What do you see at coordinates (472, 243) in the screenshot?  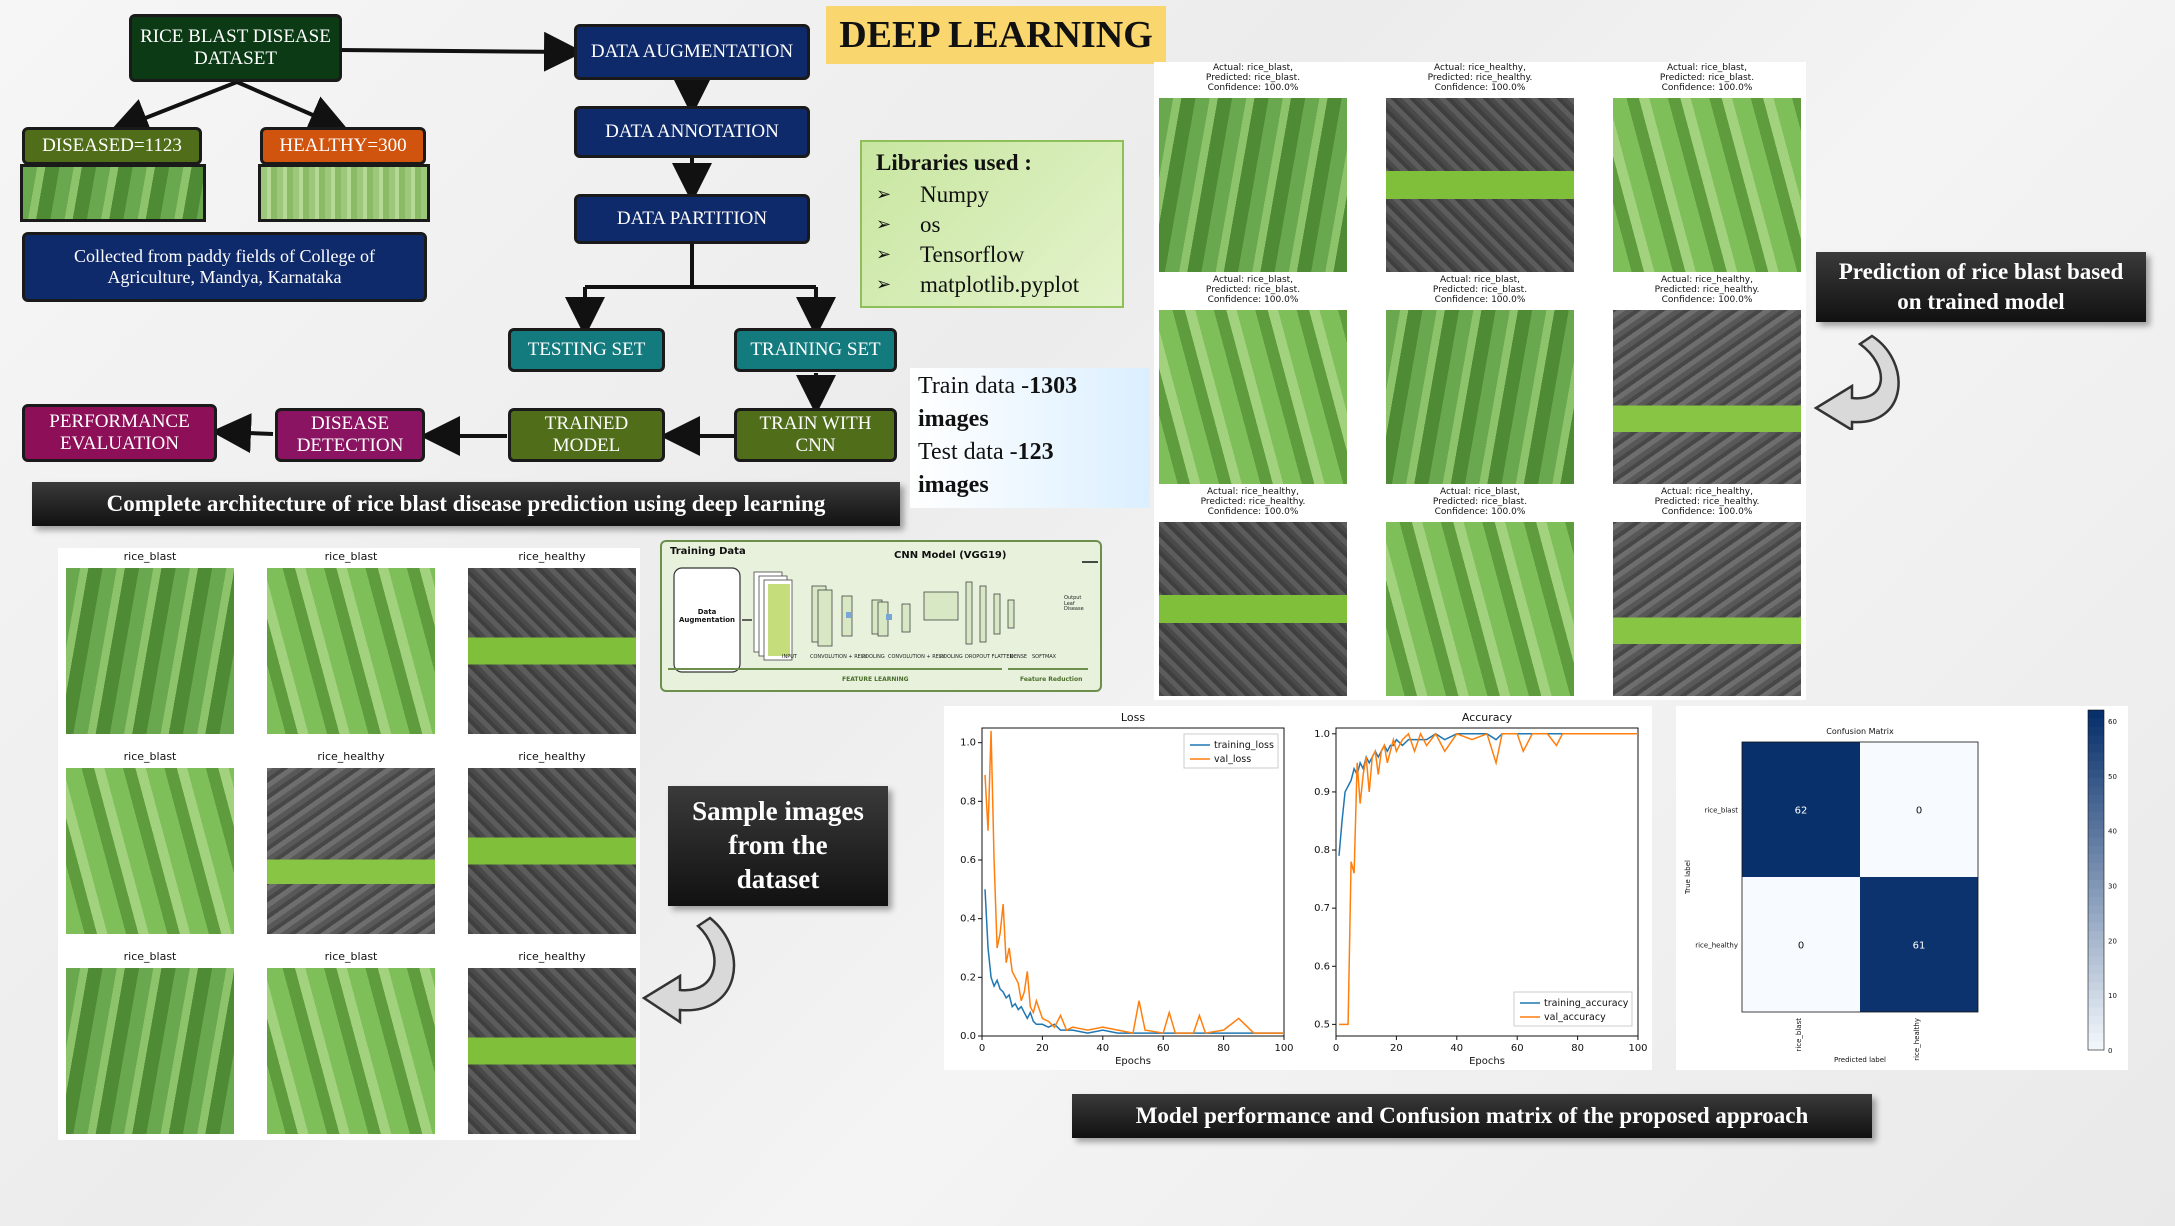 I see `flow-connectors` at bounding box center [472, 243].